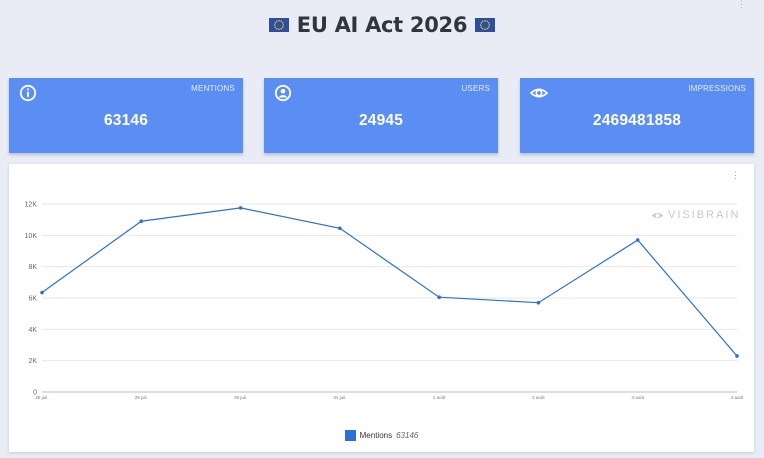 Image resolution: width=764 pixels, height=458 pixels. Describe the element at coordinates (407, 435) in the screenshot. I see `legend-count: 63146` at that location.